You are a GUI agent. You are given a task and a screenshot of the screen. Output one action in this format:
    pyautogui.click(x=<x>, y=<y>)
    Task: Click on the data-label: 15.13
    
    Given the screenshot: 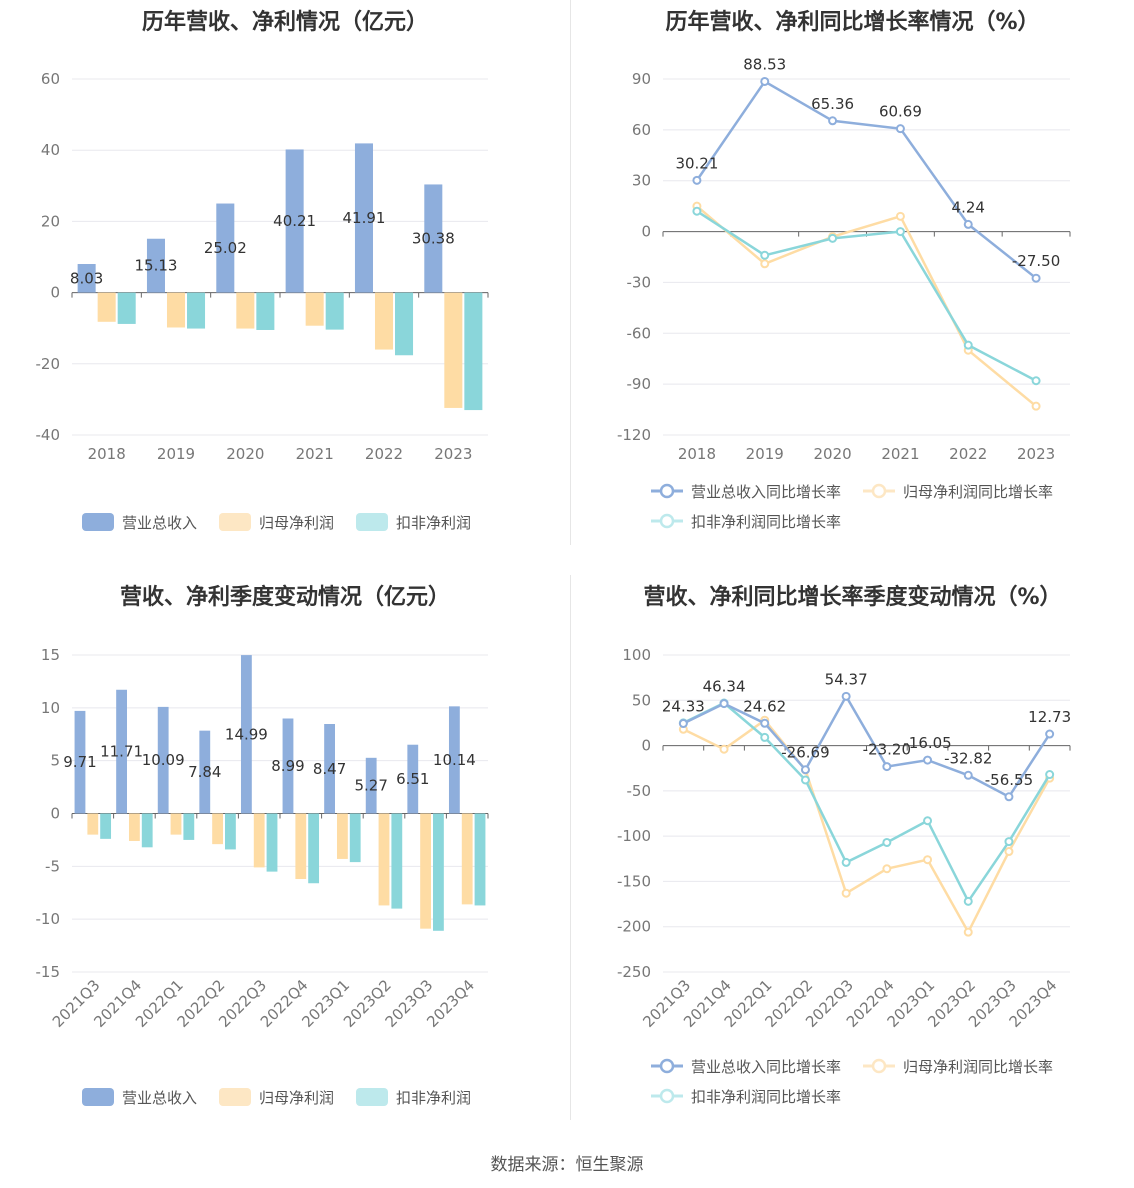 What is the action you would take?
    pyautogui.click(x=155, y=266)
    